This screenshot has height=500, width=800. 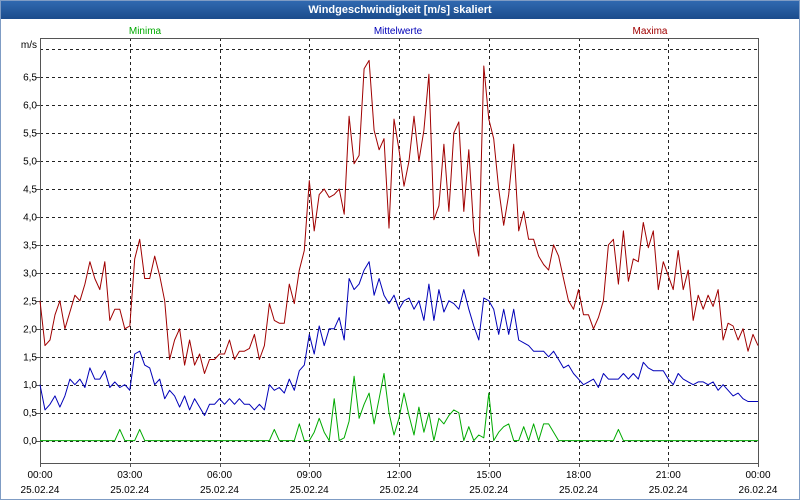 I want to click on x-tick-time-label: 21:00, so click(x=668, y=475).